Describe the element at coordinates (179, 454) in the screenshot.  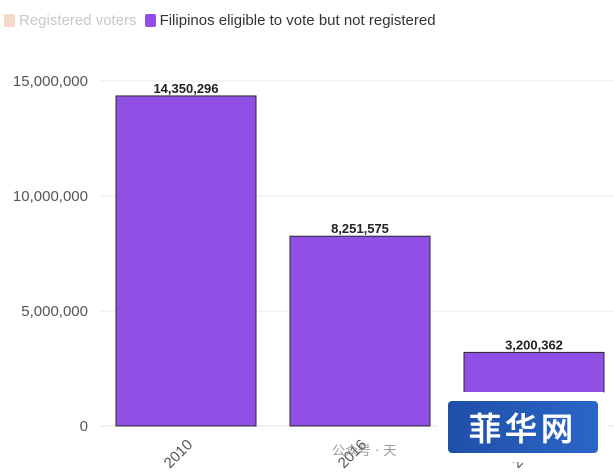
I see `x-tick-label: 2010` at that location.